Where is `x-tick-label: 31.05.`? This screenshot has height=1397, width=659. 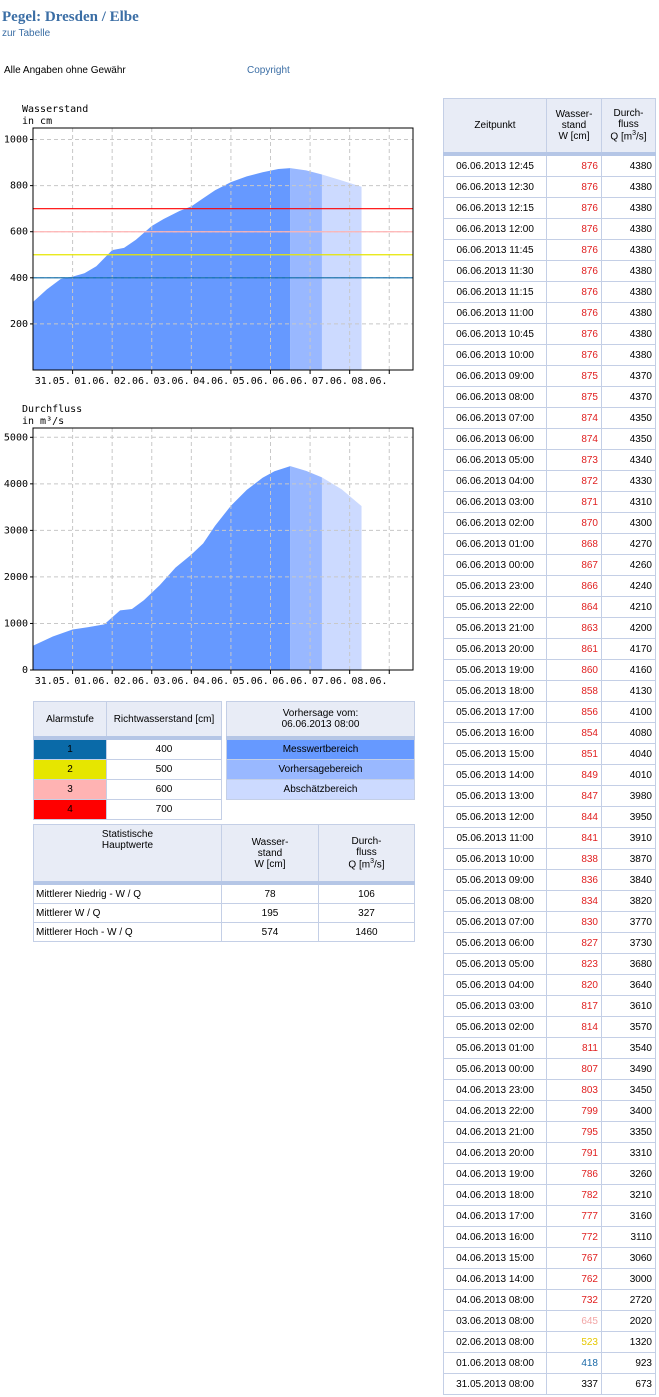
x-tick-label: 31.05. is located at coordinates (53, 381).